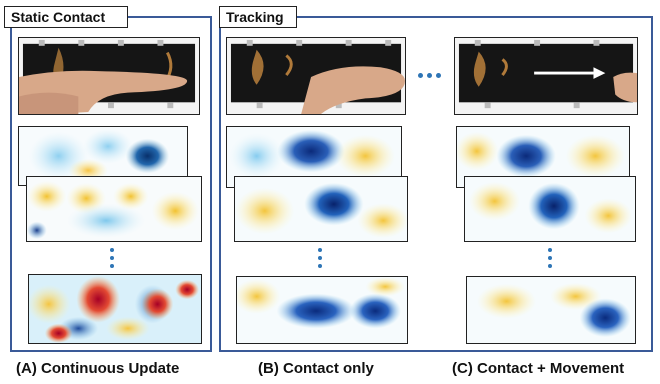  What do you see at coordinates (66, 17) in the screenshot?
I see `static-contact-title: Static Contact` at bounding box center [66, 17].